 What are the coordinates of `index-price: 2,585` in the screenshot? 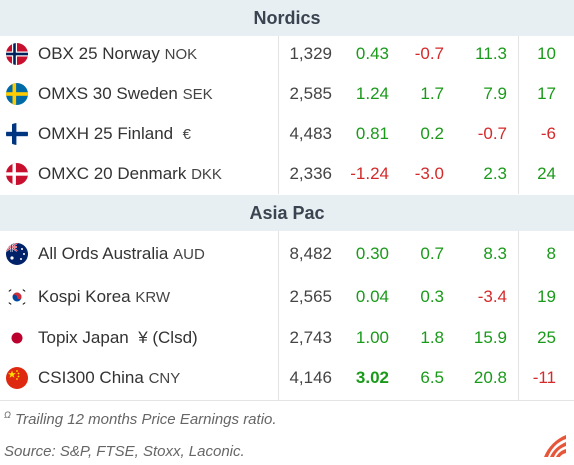 It's located at (310, 93).